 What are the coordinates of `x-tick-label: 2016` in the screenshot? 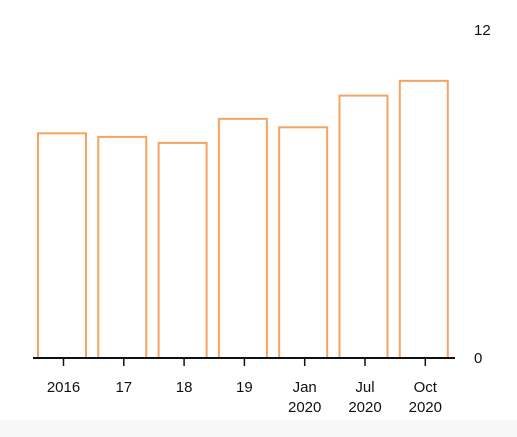 It's located at (63, 387).